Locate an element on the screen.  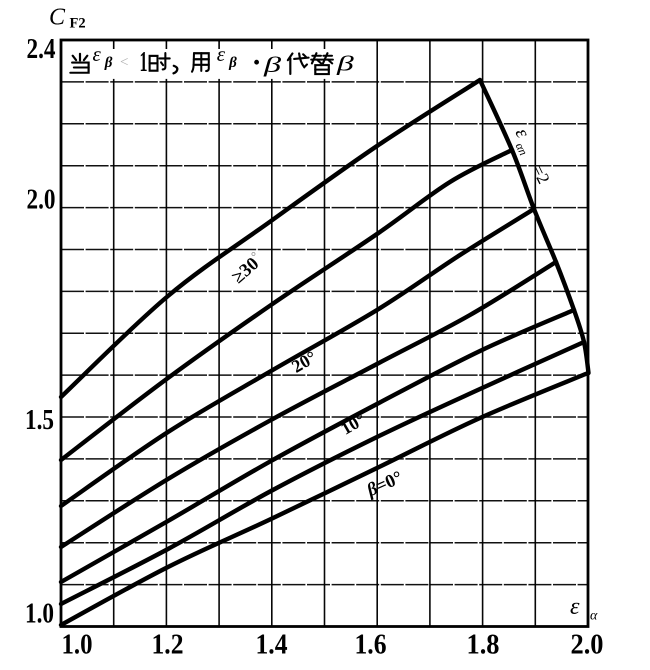
svg-text: αn is located at coordinates (522, 148).